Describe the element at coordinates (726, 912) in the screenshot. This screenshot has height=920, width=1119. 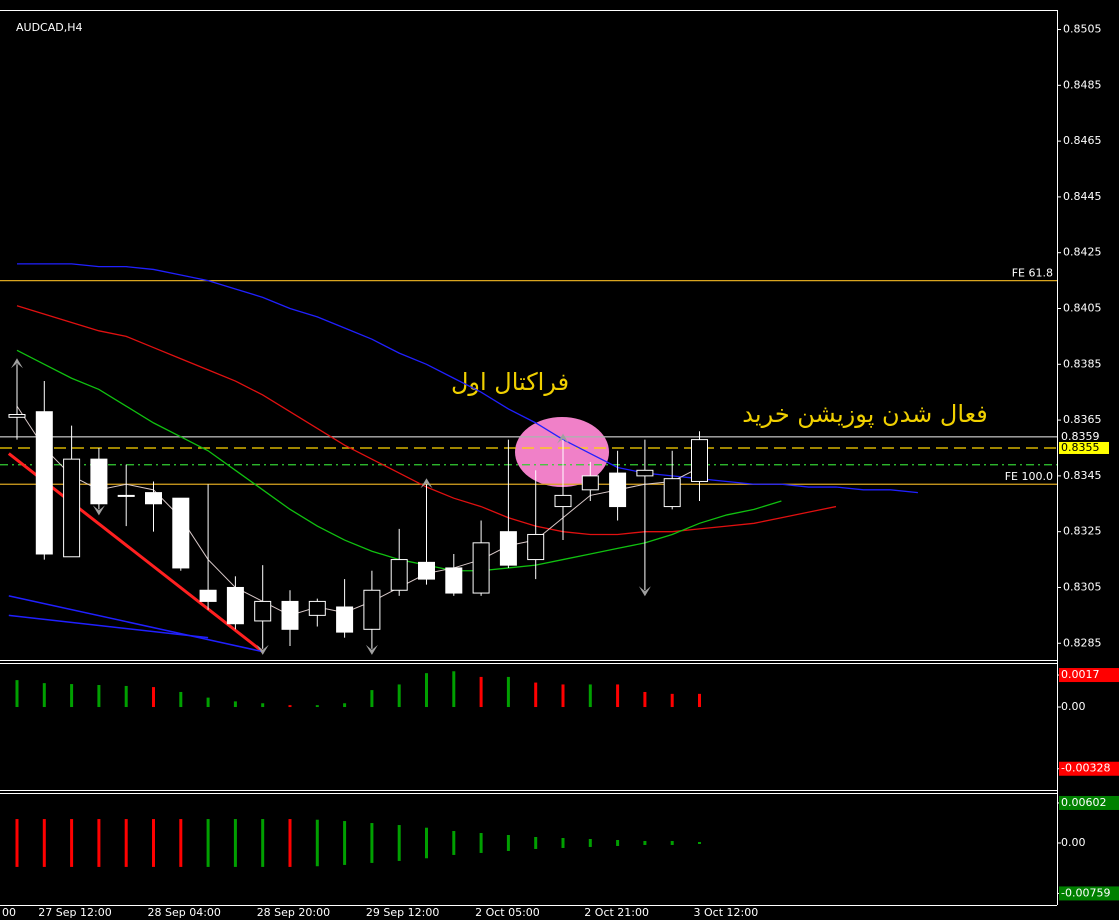
I see `x-tick-label: 3 Oct 12:00` at that location.